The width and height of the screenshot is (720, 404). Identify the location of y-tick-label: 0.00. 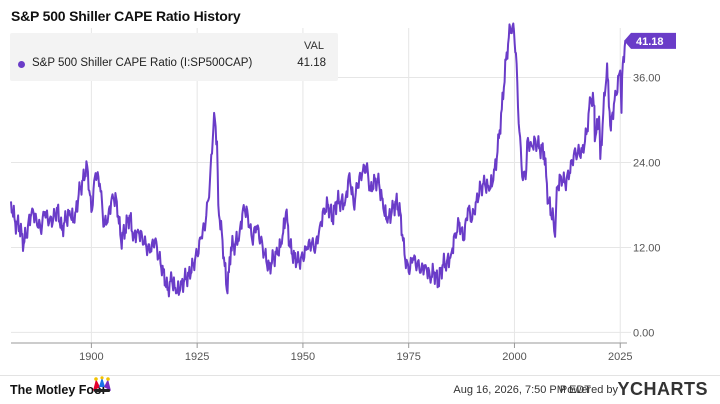
(643, 333).